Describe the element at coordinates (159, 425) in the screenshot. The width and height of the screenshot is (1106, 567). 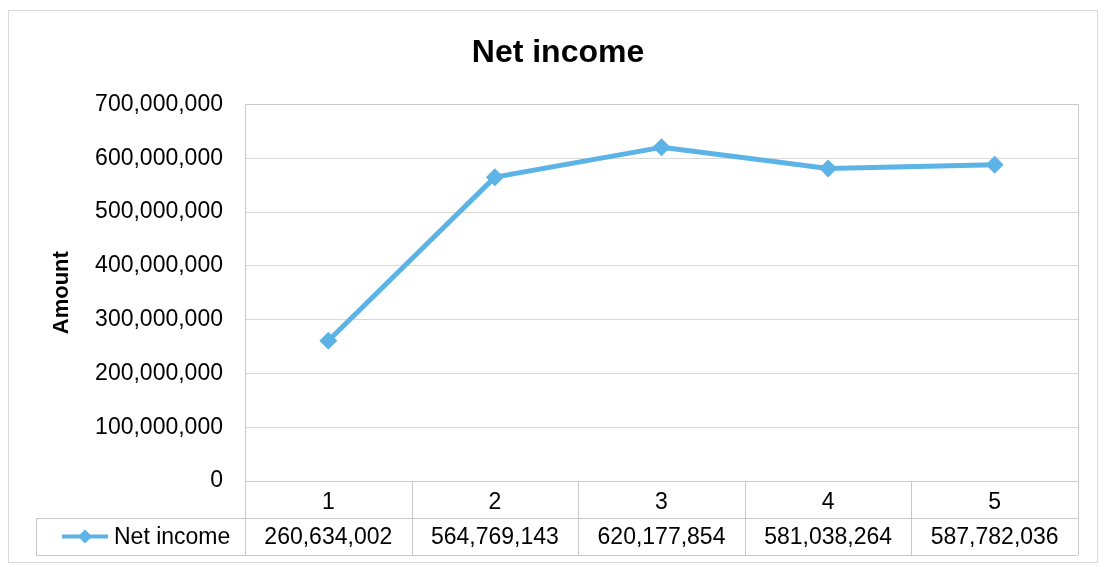
I see `y-tick-label: 100,000,000` at that location.